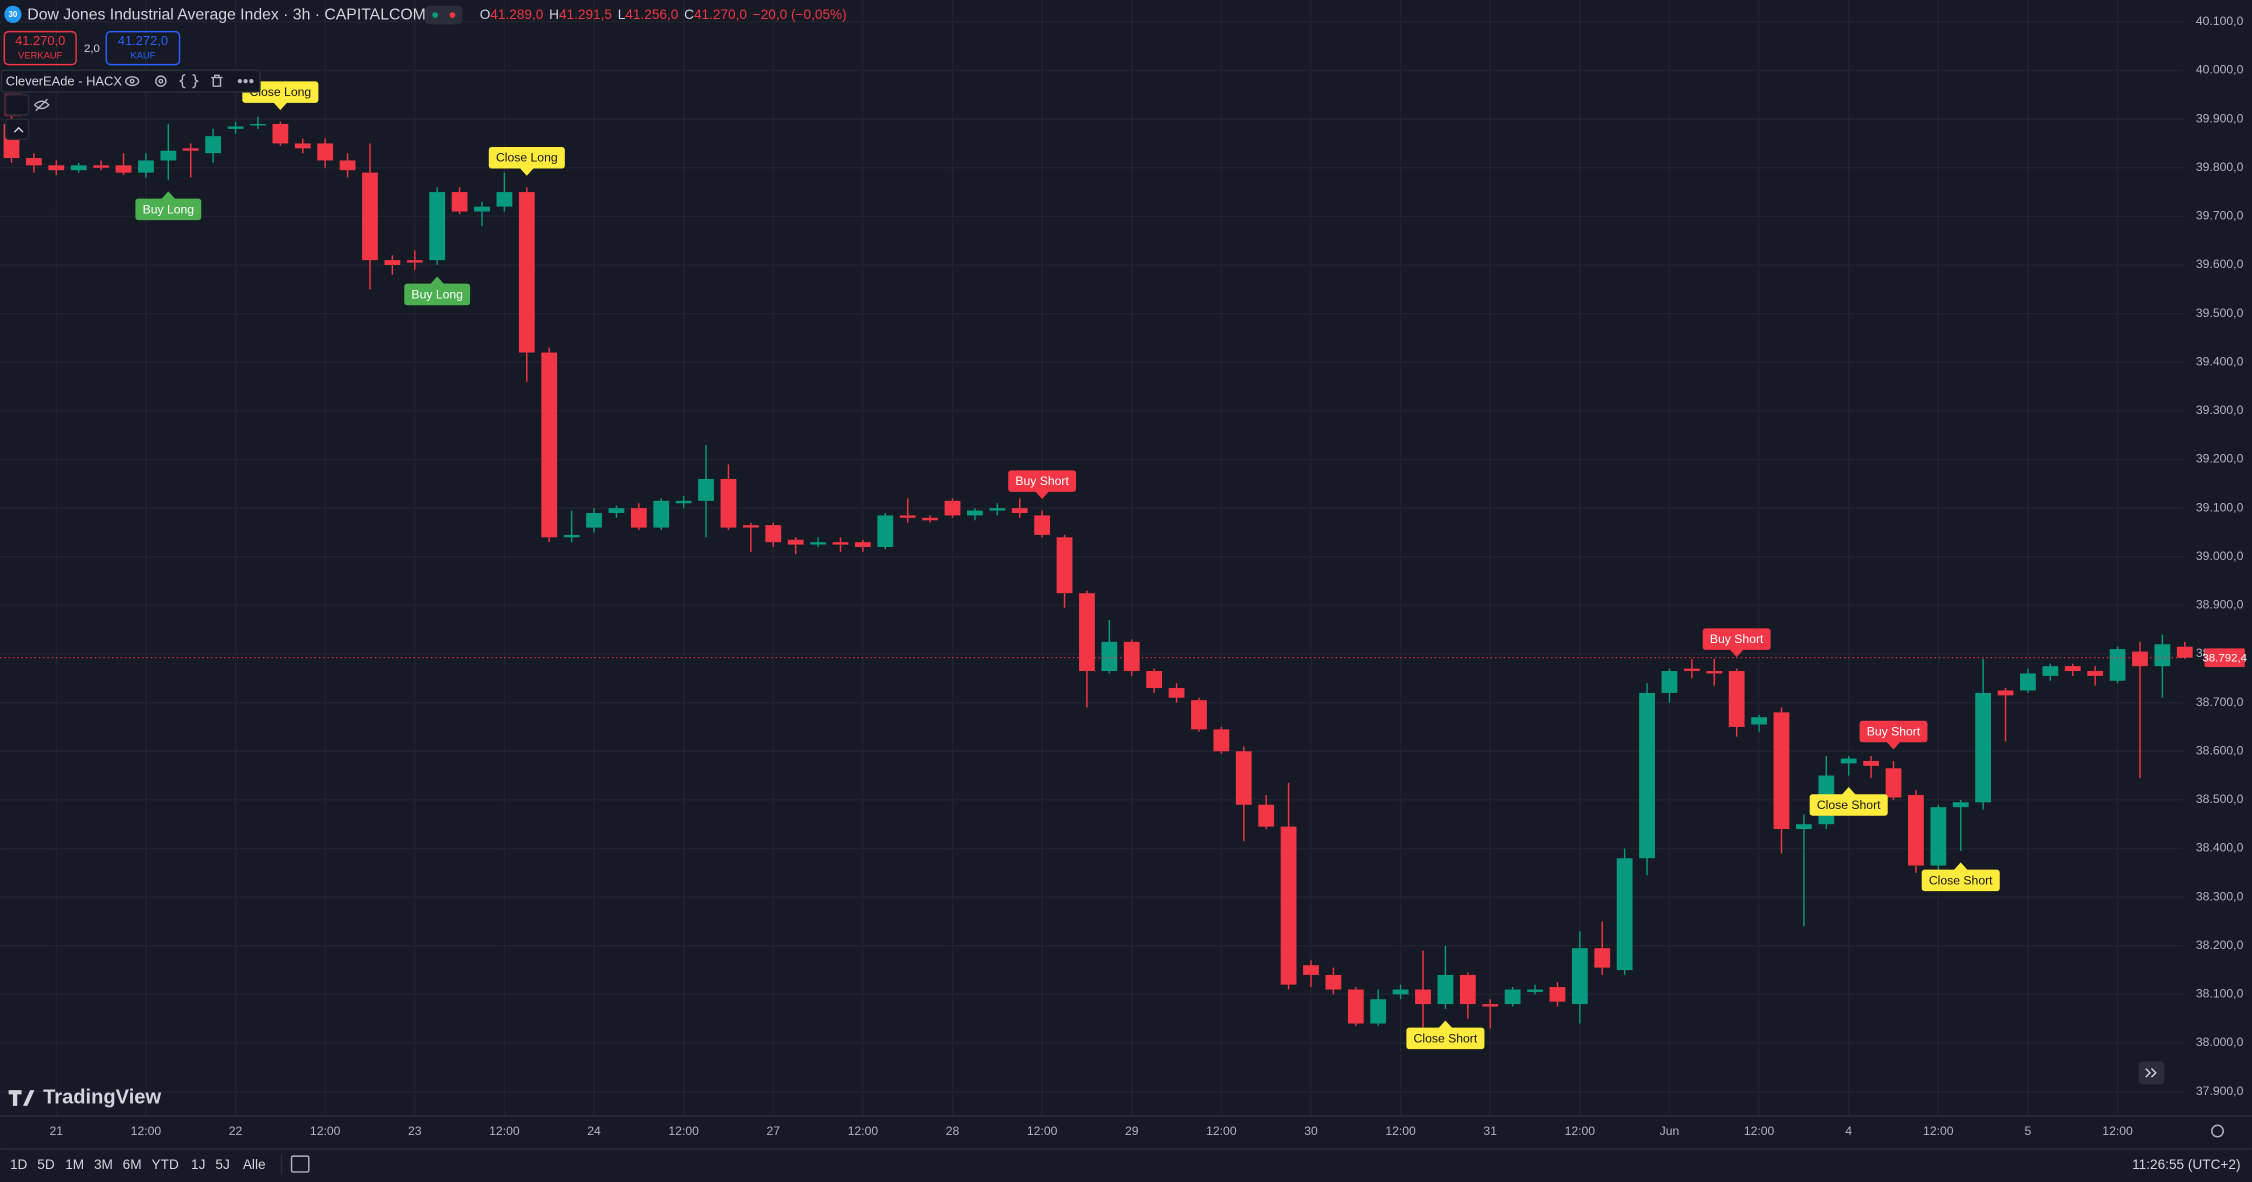  I want to click on date-range-button, so click(300, 1164).